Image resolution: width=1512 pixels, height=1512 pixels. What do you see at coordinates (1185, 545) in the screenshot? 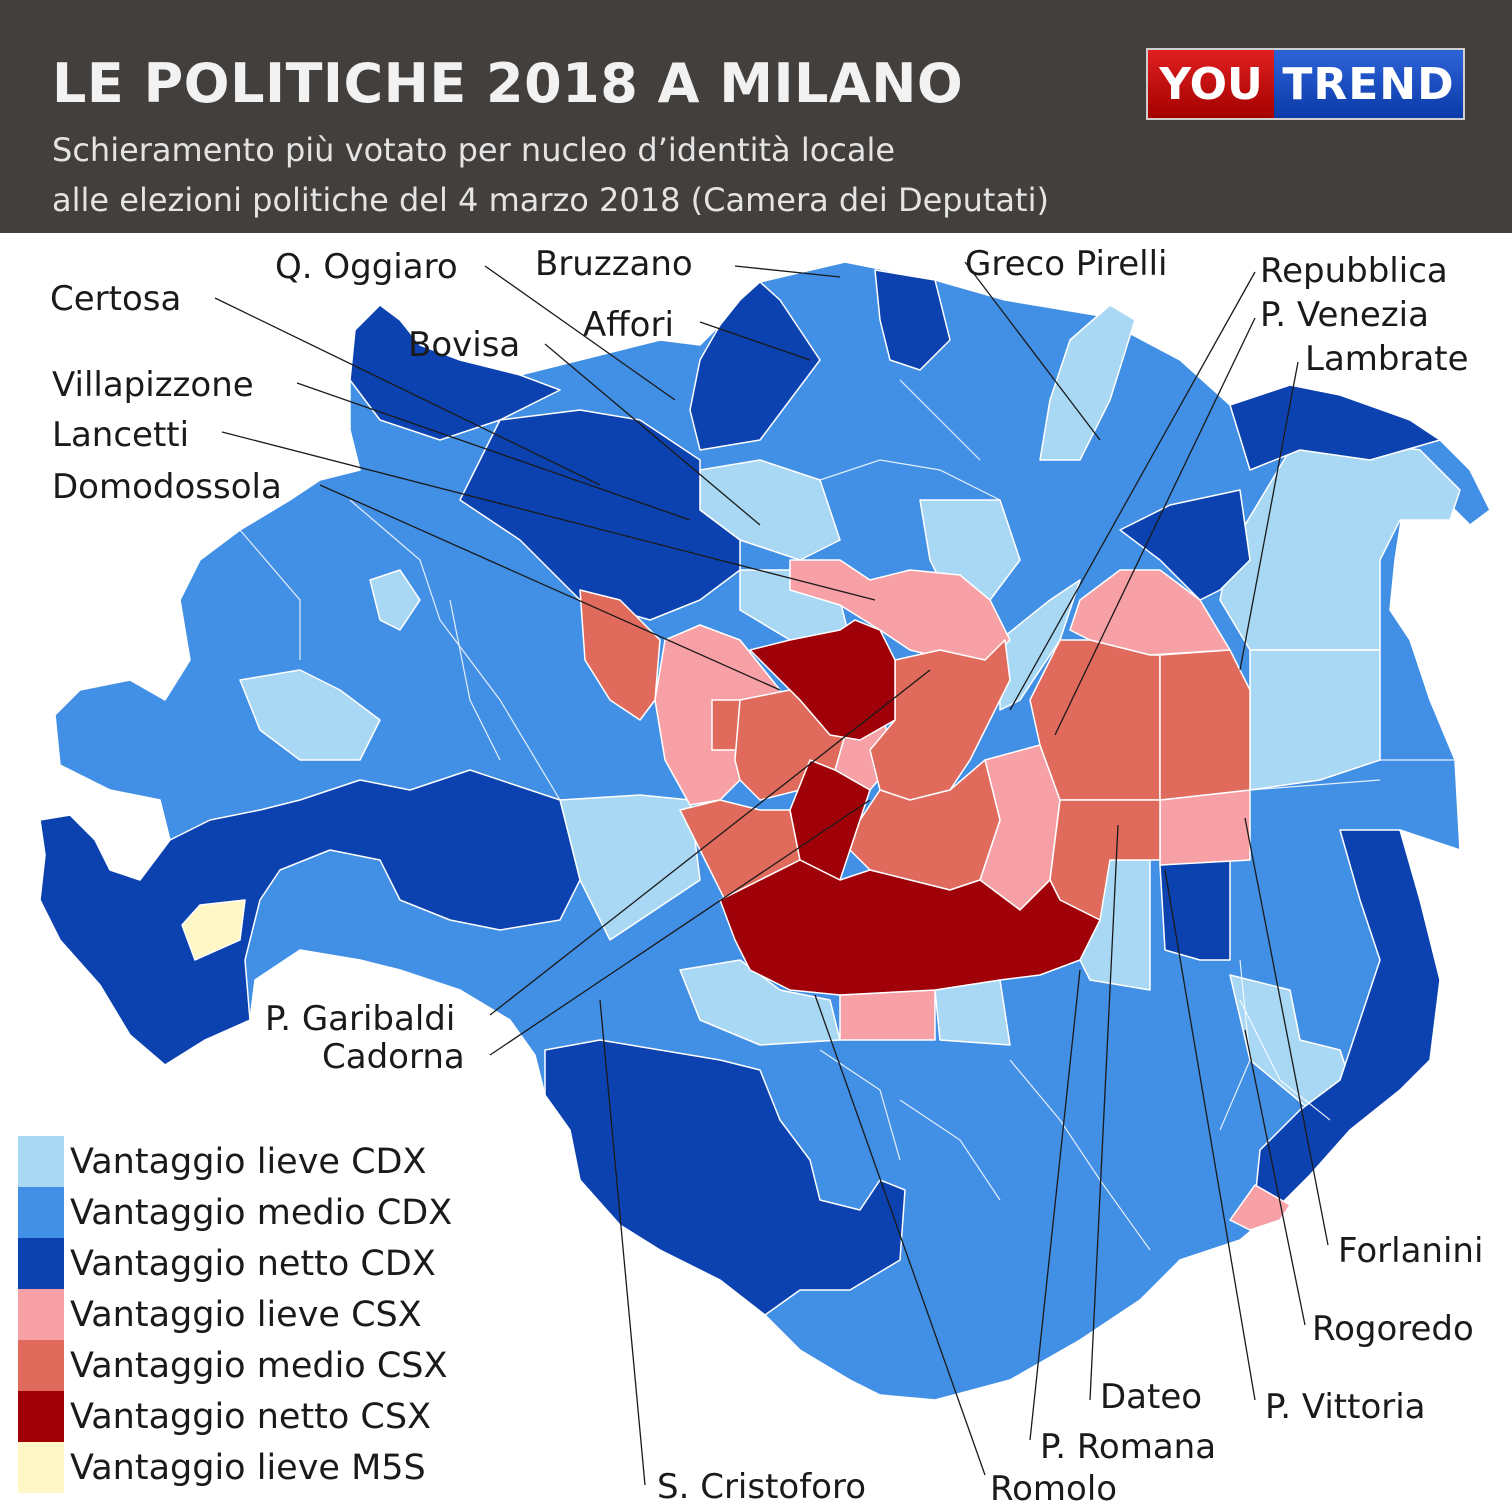
I see `region-netto-cdx-nordest2` at bounding box center [1185, 545].